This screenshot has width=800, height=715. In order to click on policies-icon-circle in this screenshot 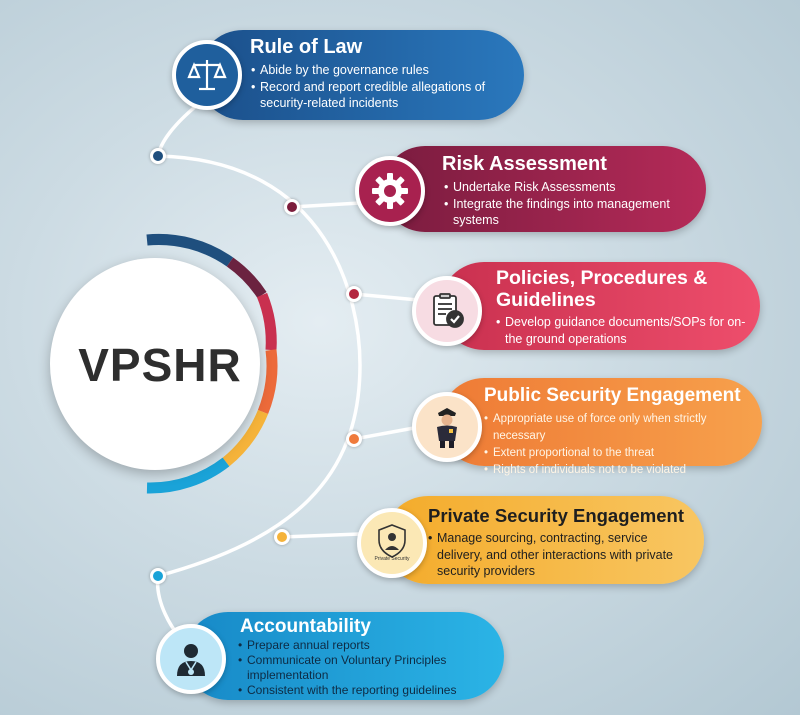, I will do `click(447, 311)`.